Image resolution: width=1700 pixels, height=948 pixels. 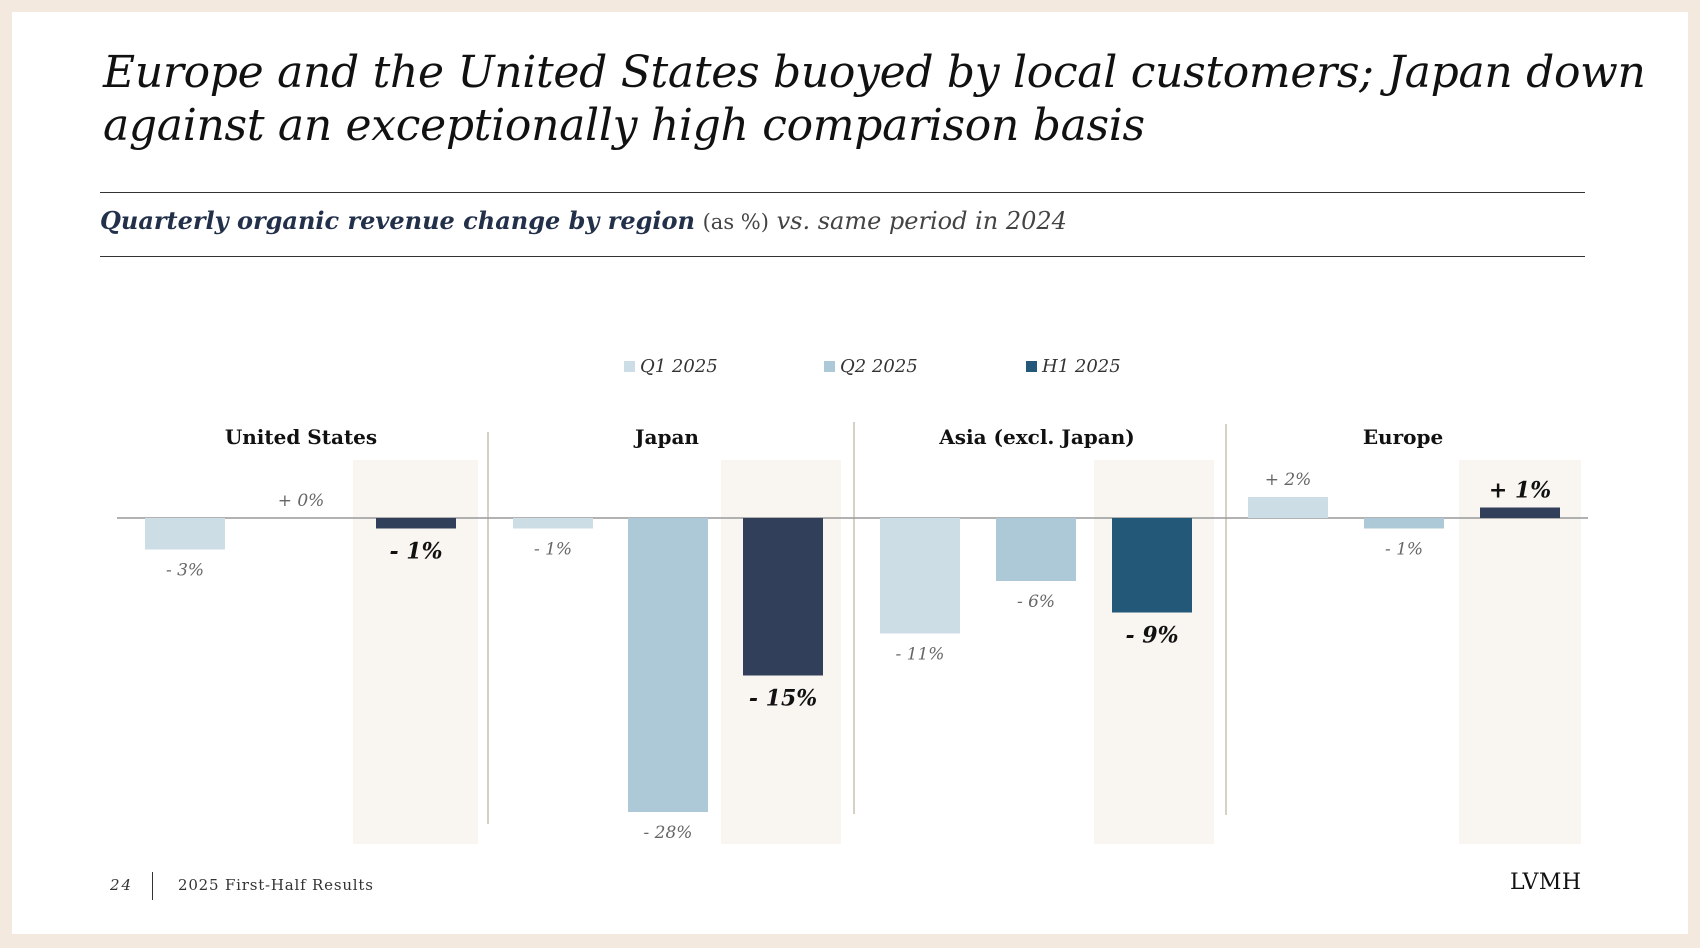 I want to click on legend-label-h1: H1 2025, so click(x=1081, y=366).